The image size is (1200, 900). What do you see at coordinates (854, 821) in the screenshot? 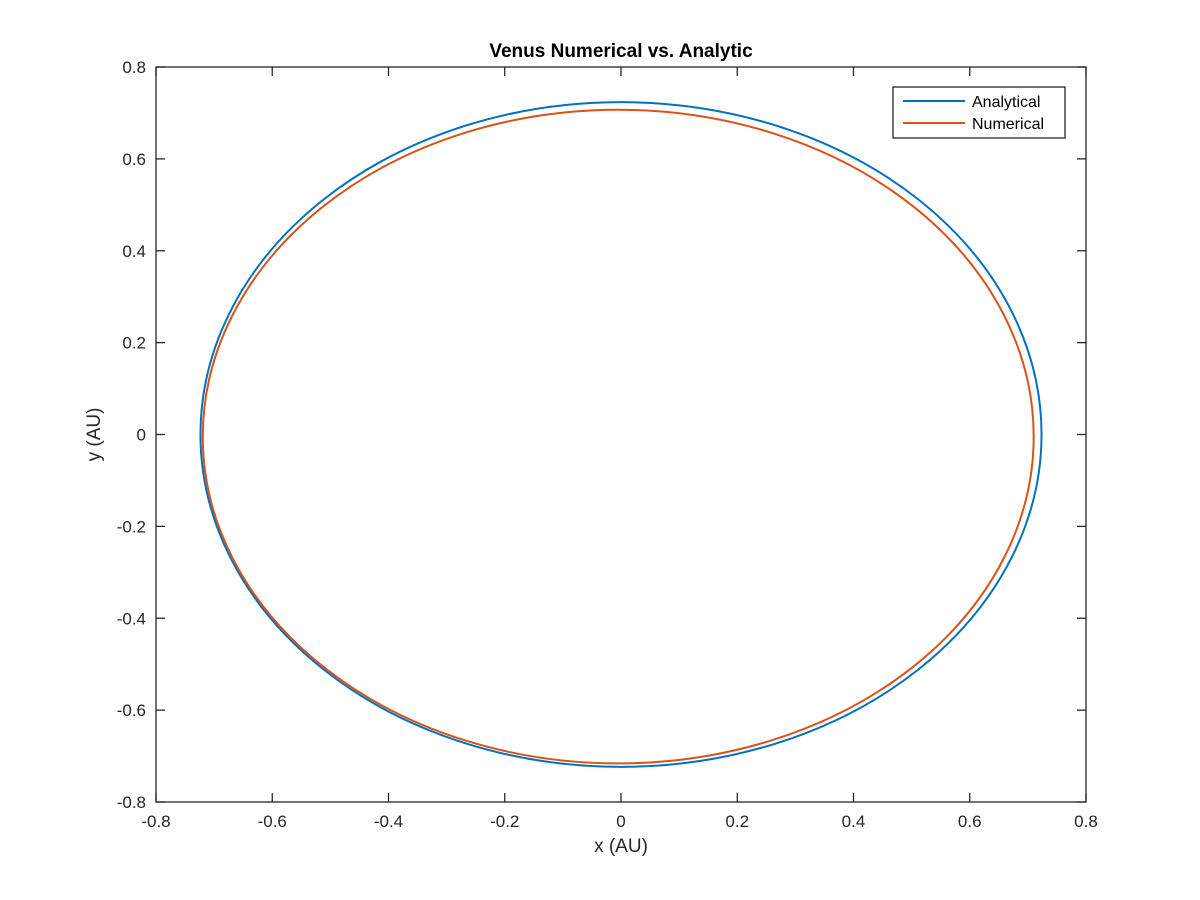
I see `x-tick-label: 0.4` at bounding box center [854, 821].